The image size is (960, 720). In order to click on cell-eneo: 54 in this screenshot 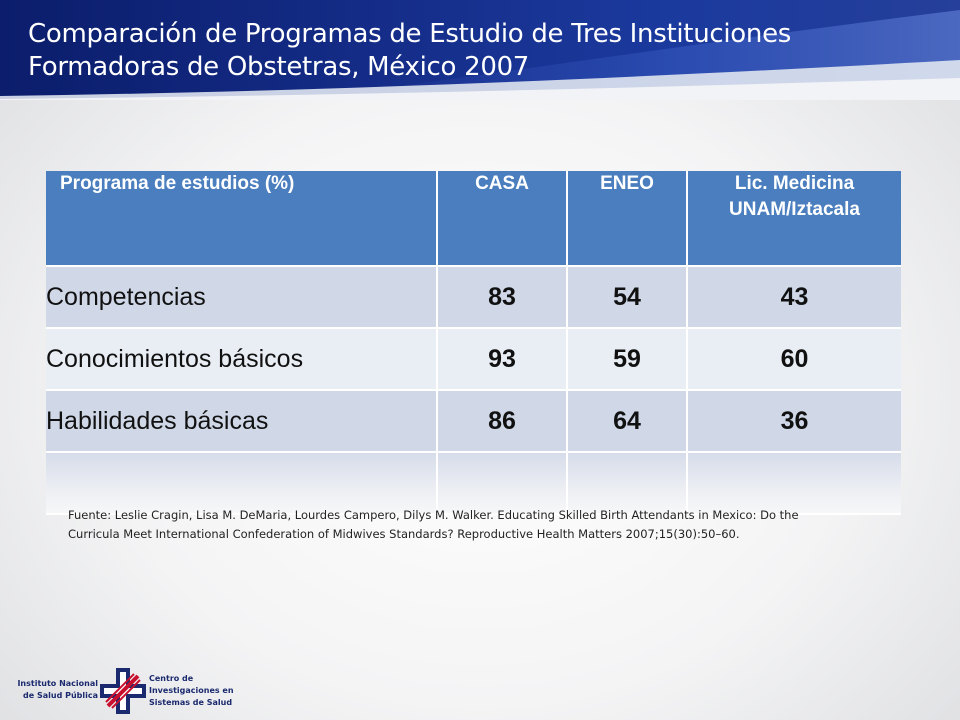, I will do `click(627, 297)`.